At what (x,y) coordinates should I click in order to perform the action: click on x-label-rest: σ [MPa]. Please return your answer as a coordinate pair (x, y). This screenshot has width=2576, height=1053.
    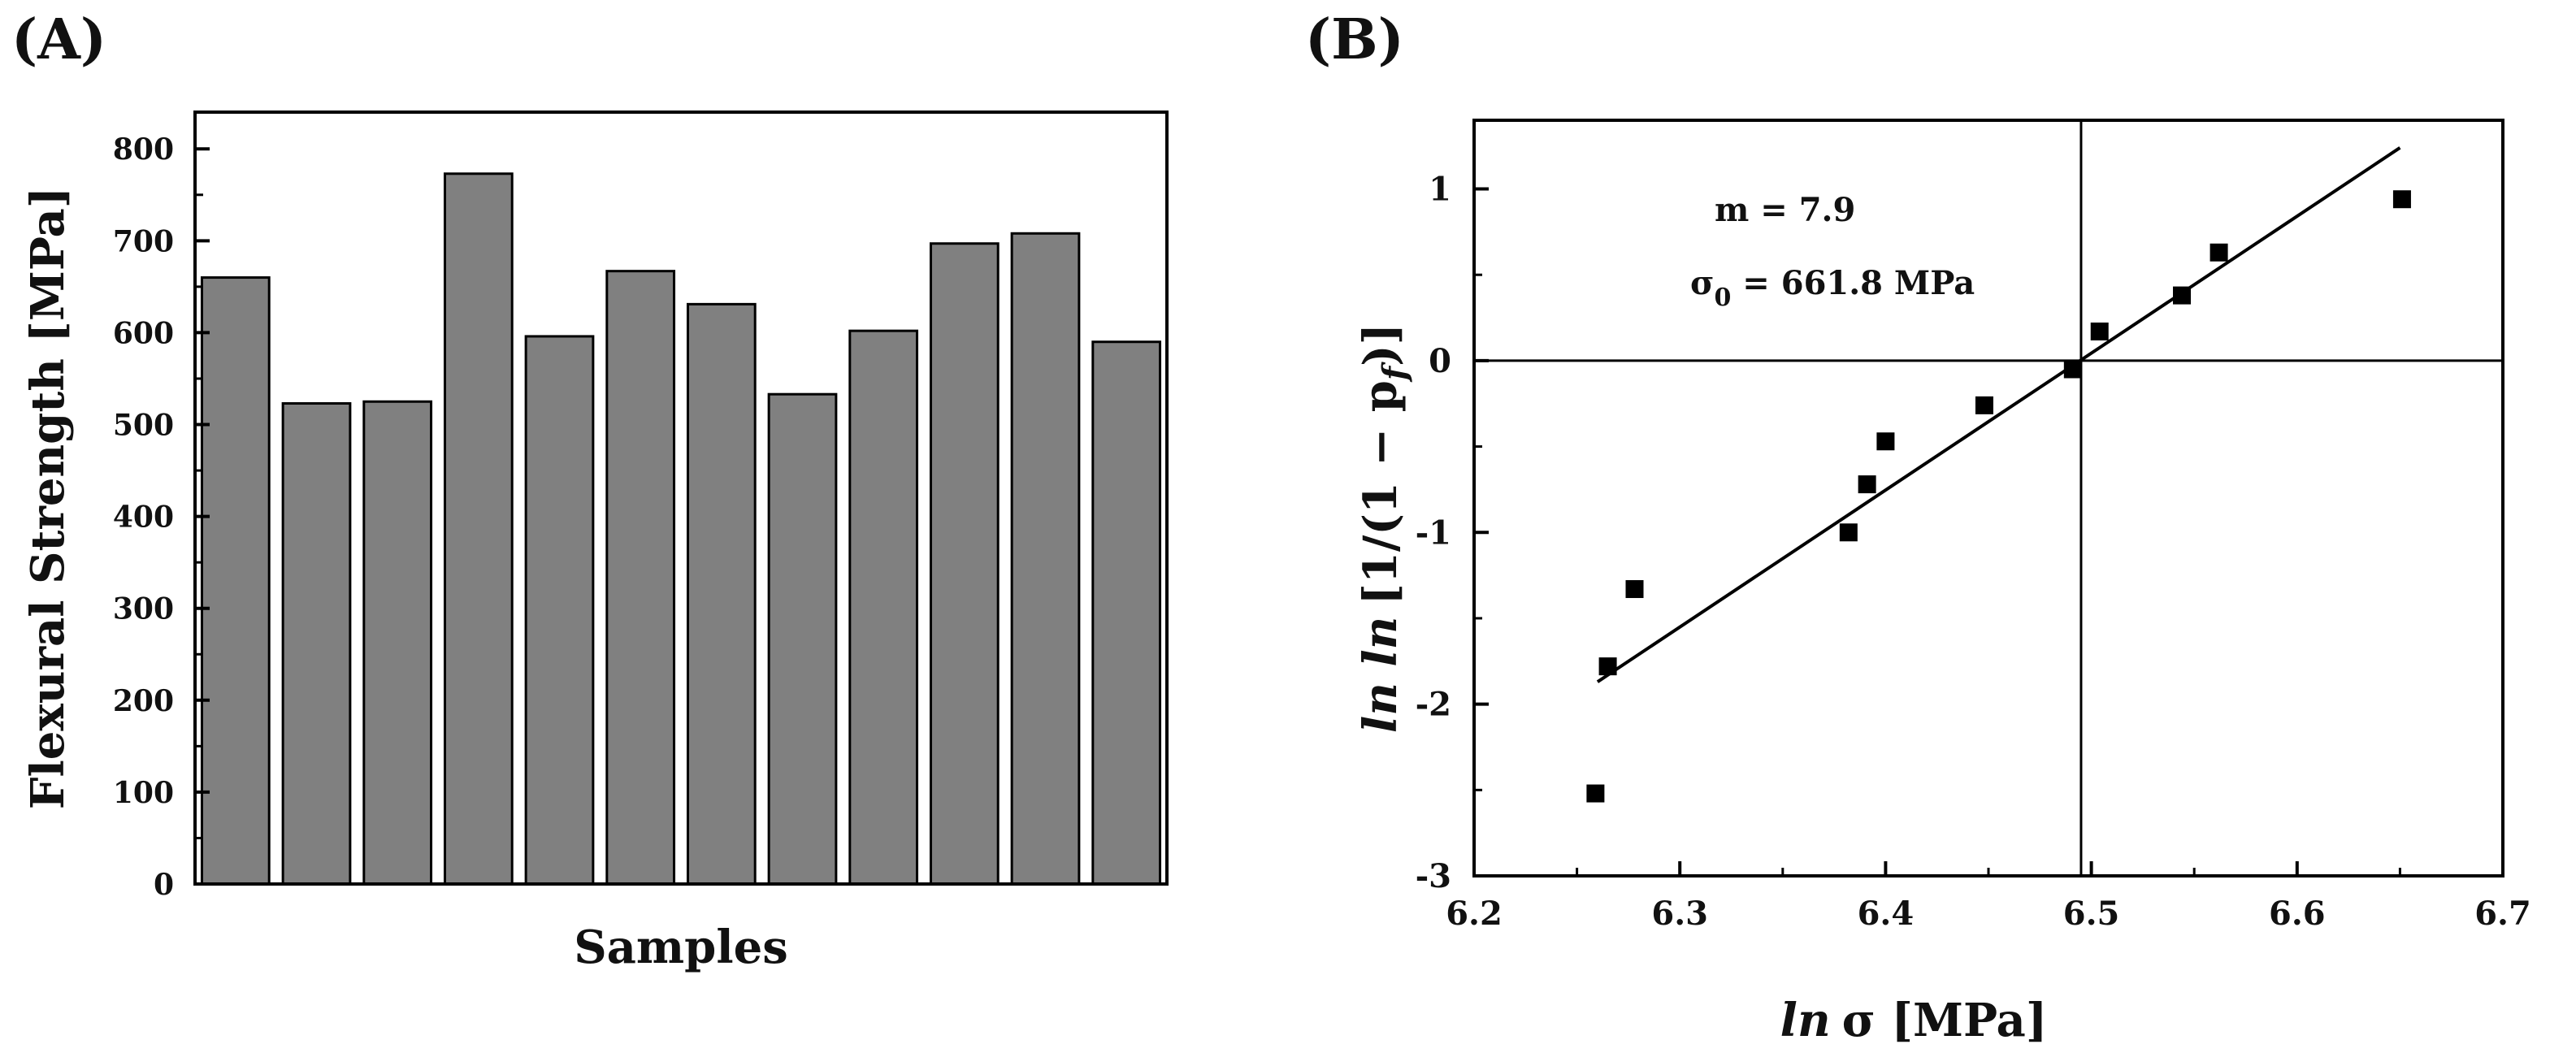
    Looking at the image, I should click on (1945, 1020).